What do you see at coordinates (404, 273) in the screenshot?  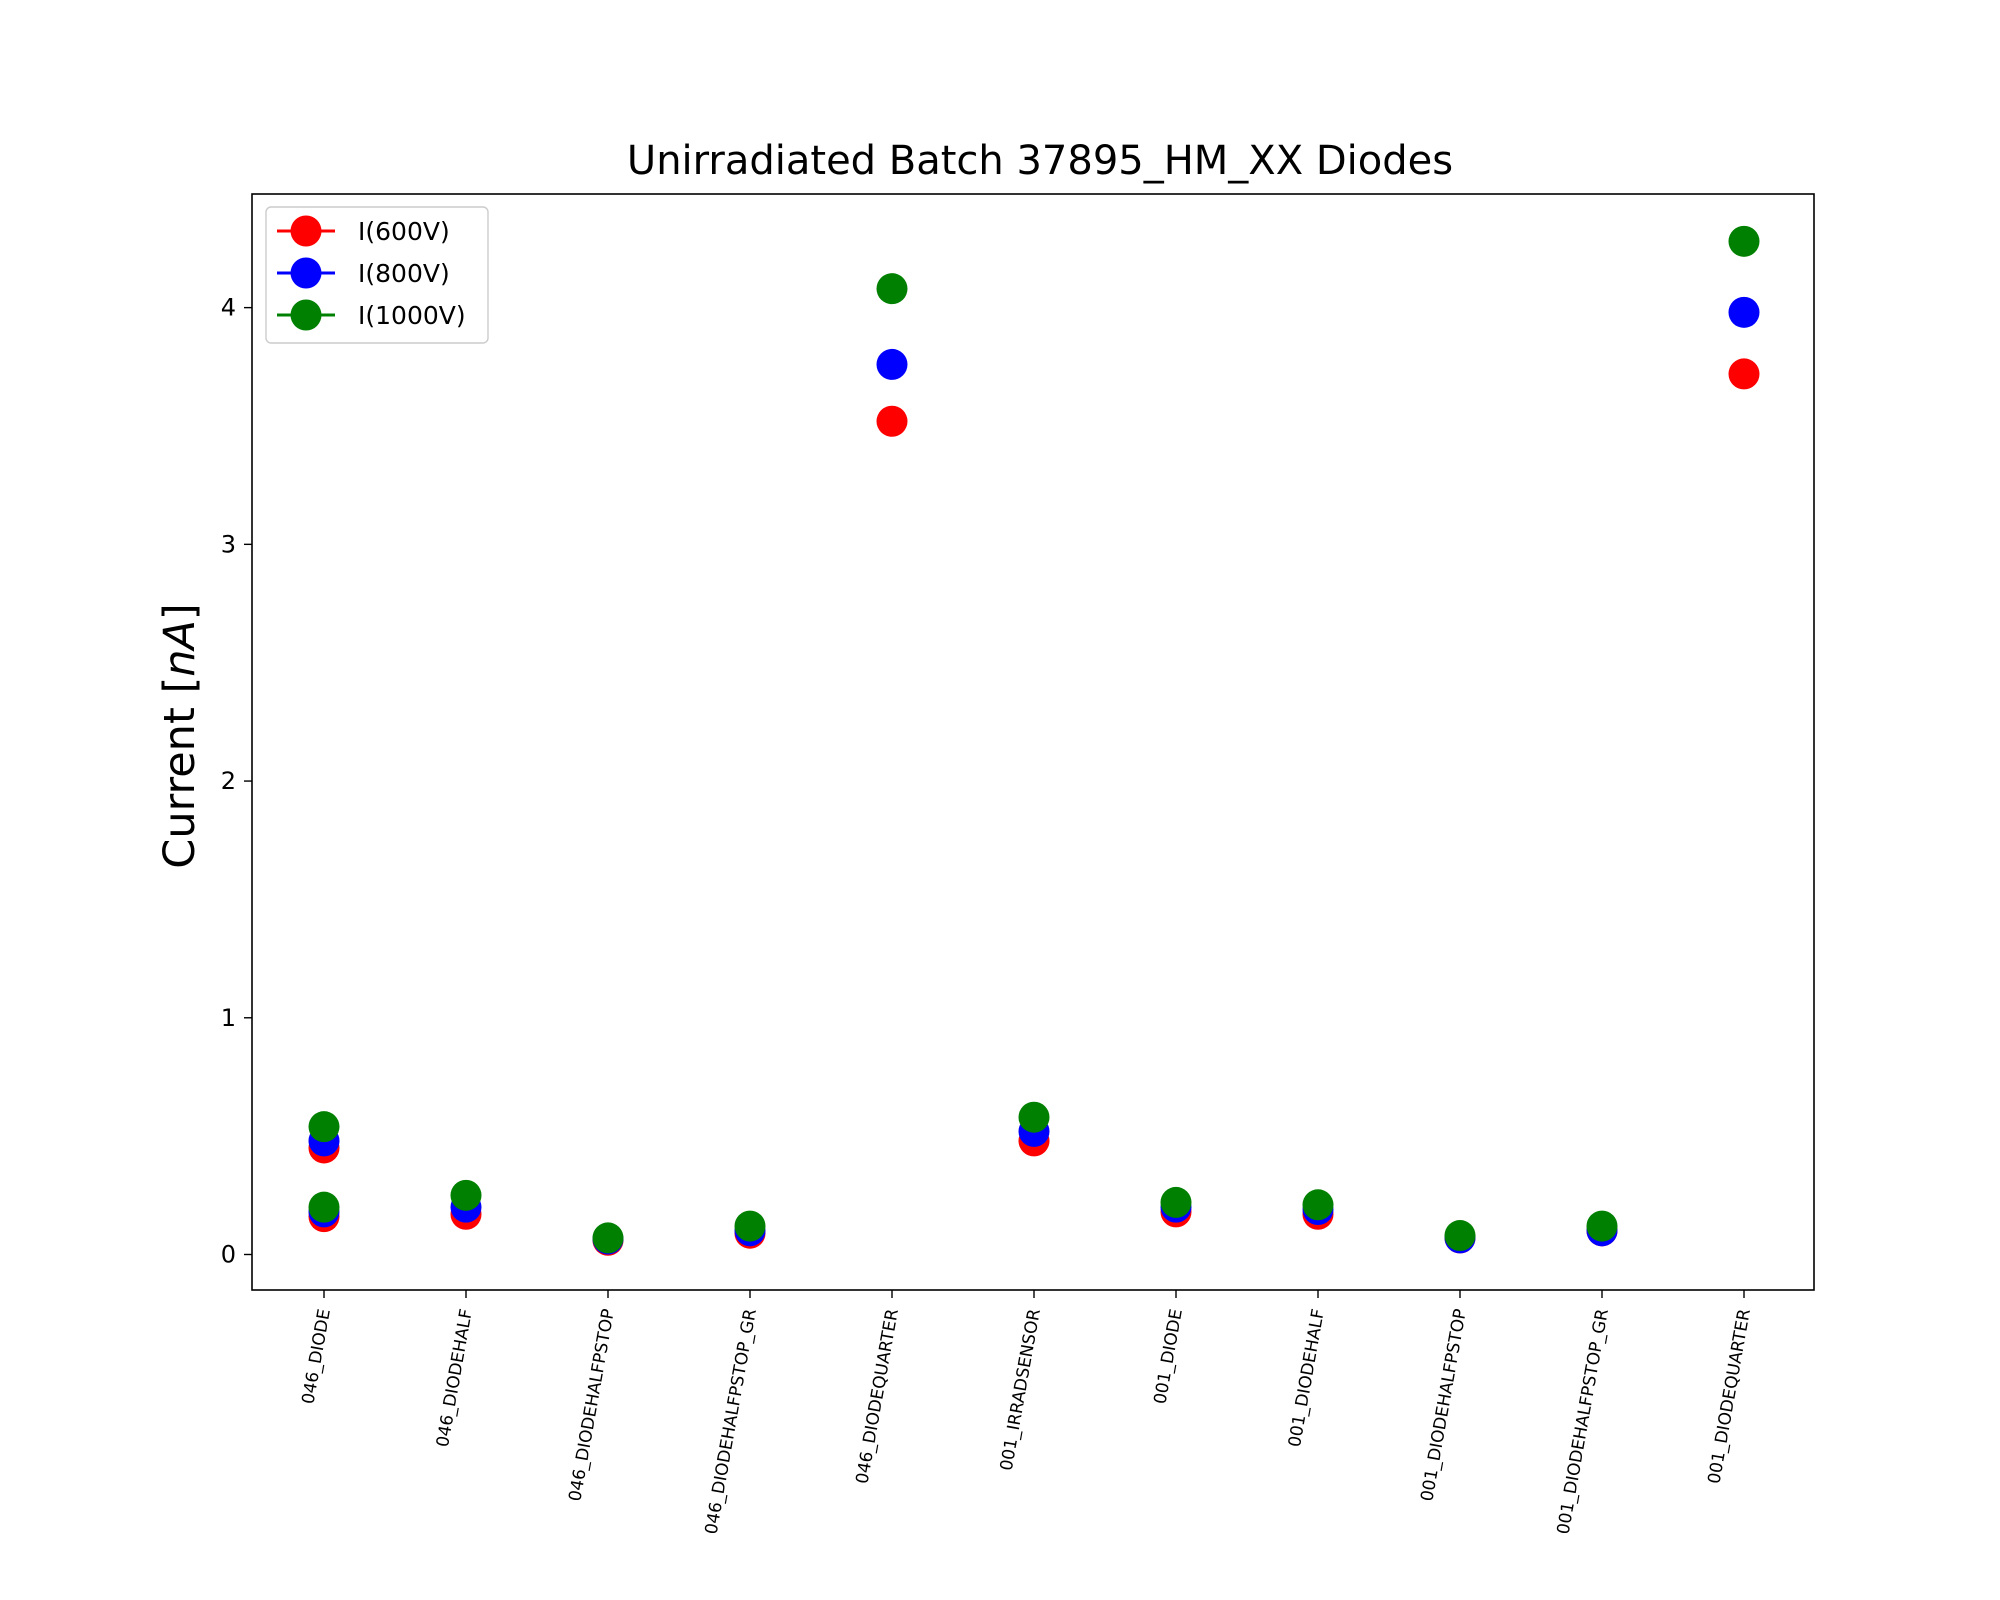 I see `legend-label: I(800V)` at bounding box center [404, 273].